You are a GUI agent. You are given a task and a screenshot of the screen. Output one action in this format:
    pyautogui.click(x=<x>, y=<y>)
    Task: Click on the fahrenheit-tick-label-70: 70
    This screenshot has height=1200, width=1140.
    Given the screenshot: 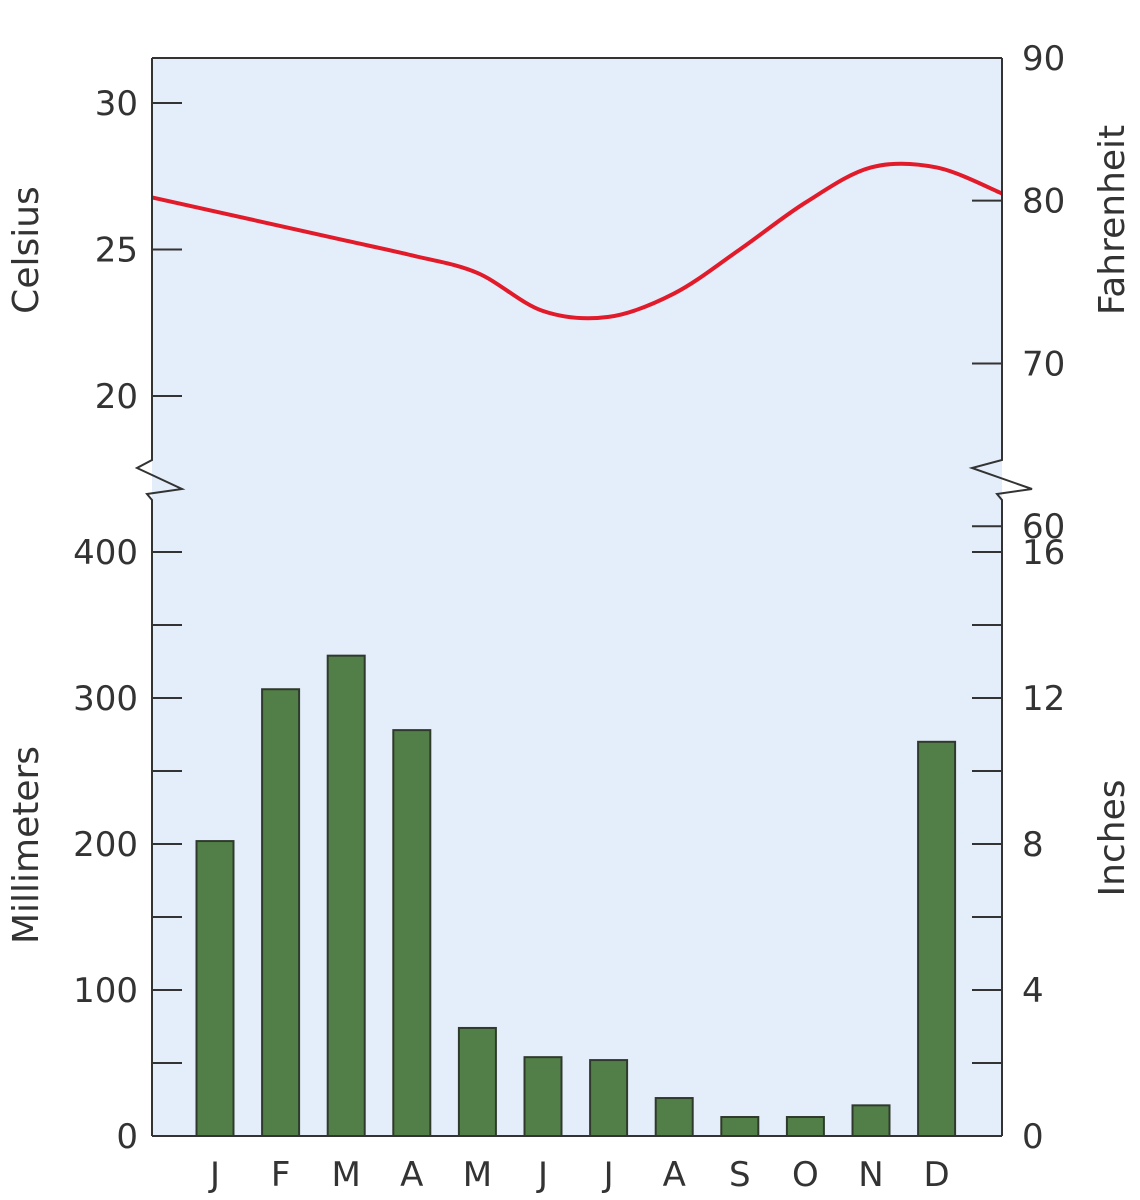 What is the action you would take?
    pyautogui.click(x=1043, y=364)
    